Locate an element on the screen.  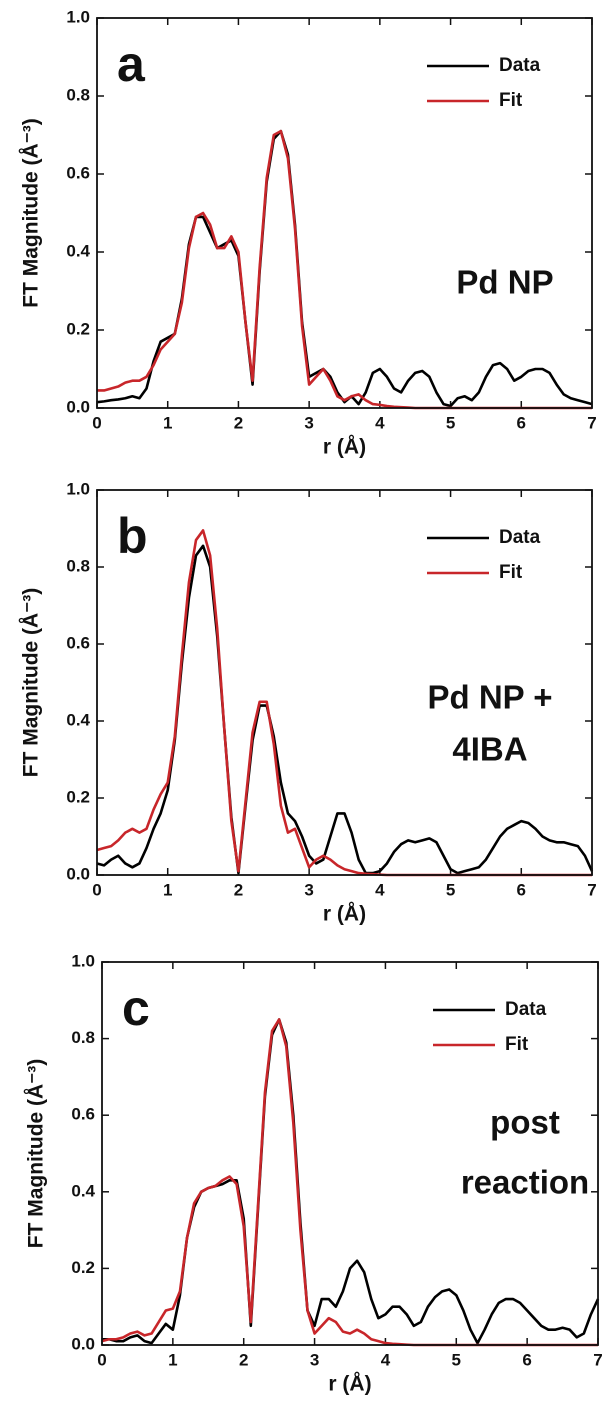
annotation: reaction is located at coordinates (525, 1182).